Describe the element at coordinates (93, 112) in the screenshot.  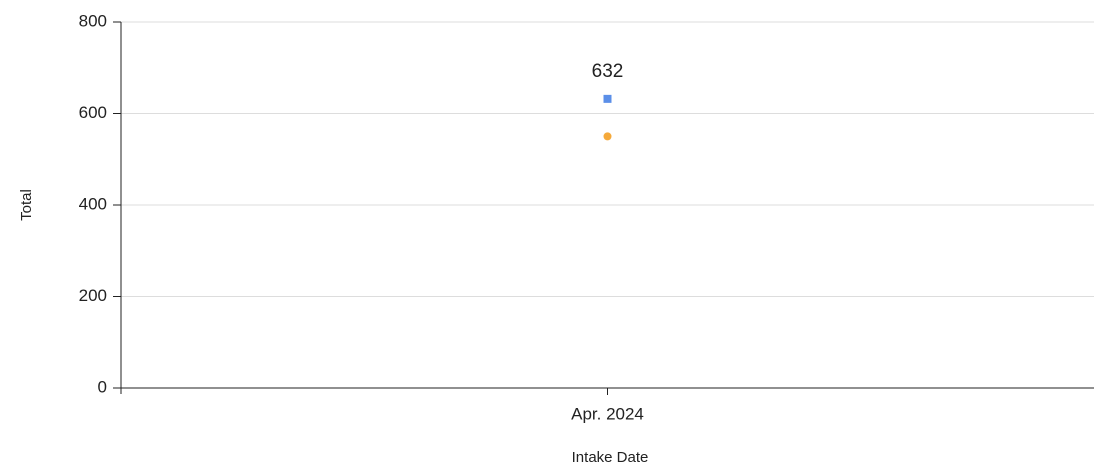
I see `y-tick-label: 600` at that location.